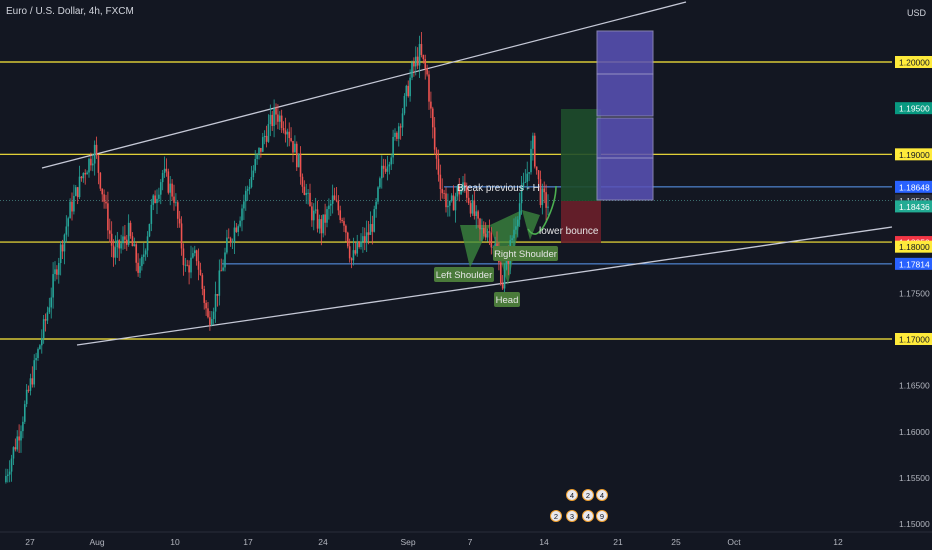 The height and width of the screenshot is (550, 932). Describe the element at coordinates (618, 542) in the screenshot. I see `x-tick-label: 21` at that location.